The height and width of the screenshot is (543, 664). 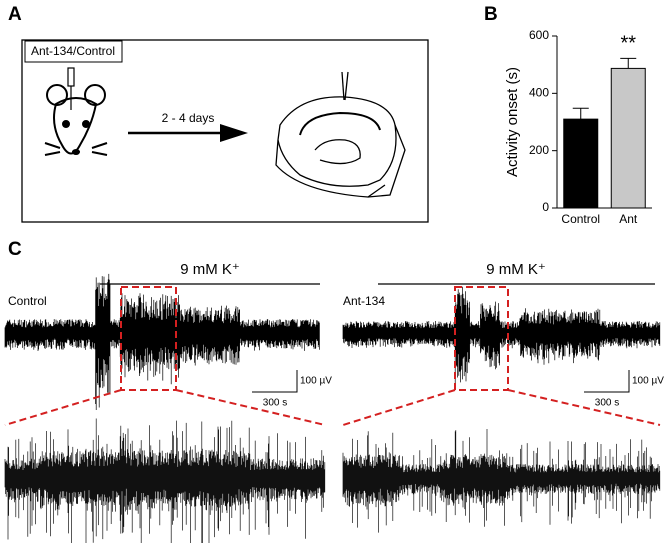 What do you see at coordinates (27, 301) in the screenshot?
I see `trace-label: Control` at bounding box center [27, 301].